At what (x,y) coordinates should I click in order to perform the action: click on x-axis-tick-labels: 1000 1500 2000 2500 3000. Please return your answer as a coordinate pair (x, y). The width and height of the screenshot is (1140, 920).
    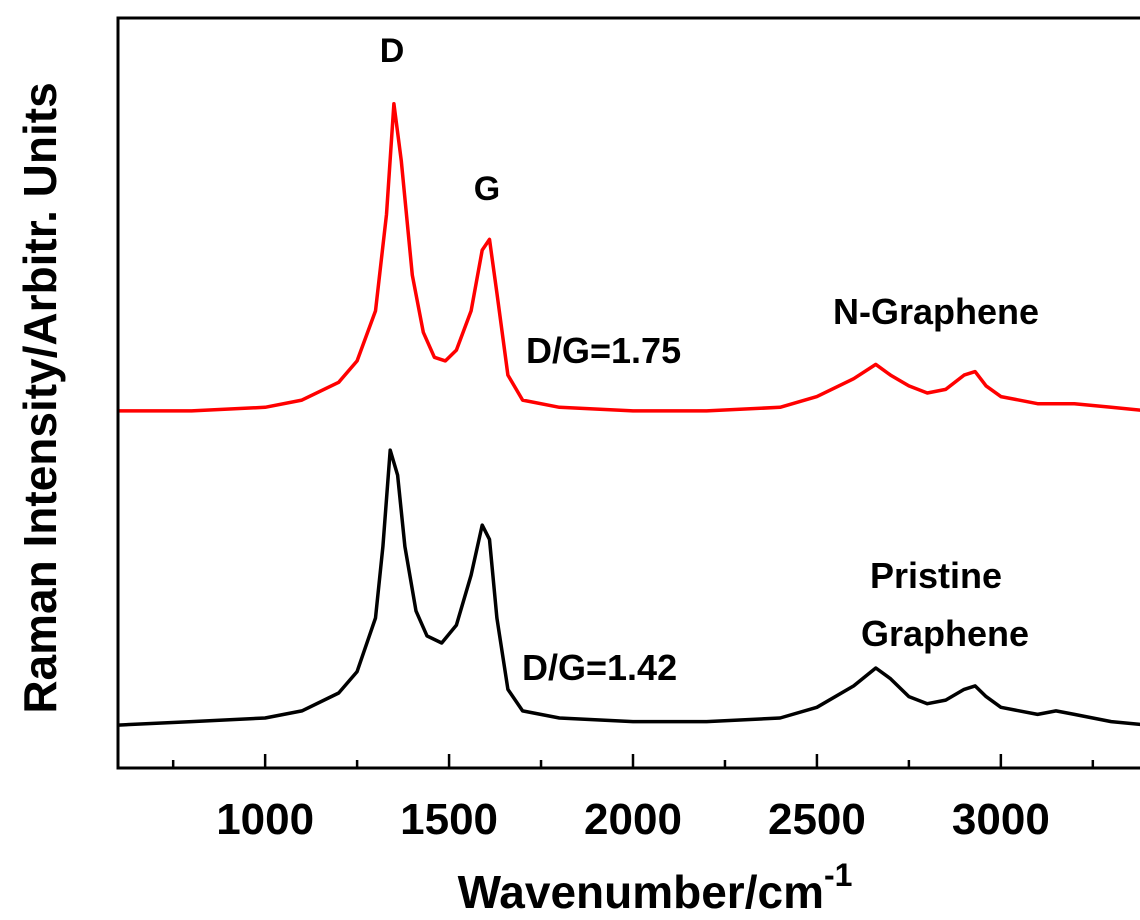
    Looking at the image, I should click on (633, 819).